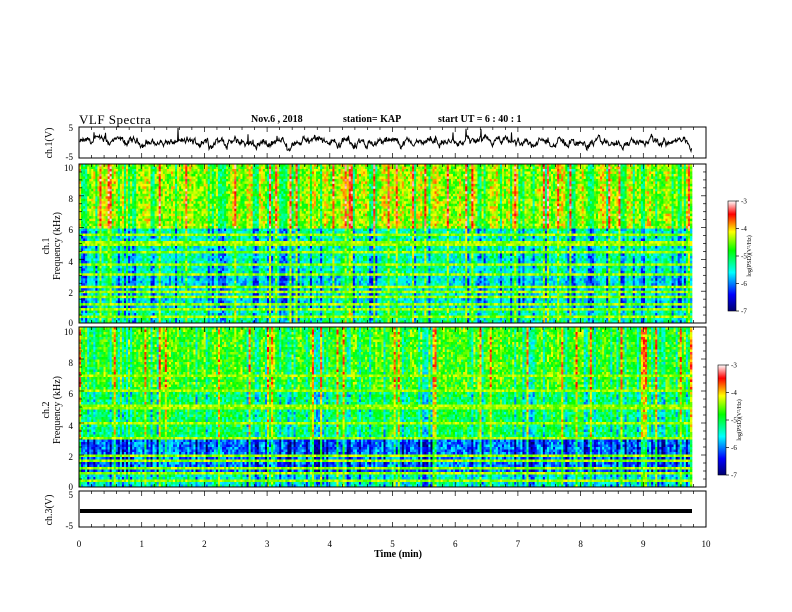 This screenshot has height=612, width=792. What do you see at coordinates (699, 243) in the screenshot?
I see `spectrogram-empty-region` at bounding box center [699, 243].